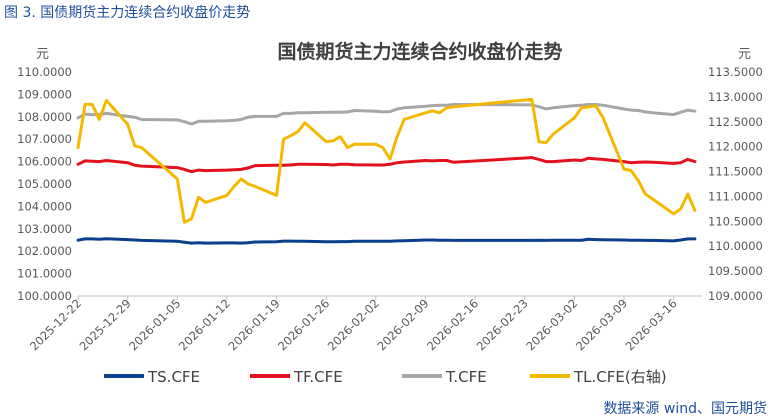 Image resolution: width=775 pixels, height=420 pixels. I want to click on chart-title: 国债期货主力连续合约收盘价走势, so click(419, 51).